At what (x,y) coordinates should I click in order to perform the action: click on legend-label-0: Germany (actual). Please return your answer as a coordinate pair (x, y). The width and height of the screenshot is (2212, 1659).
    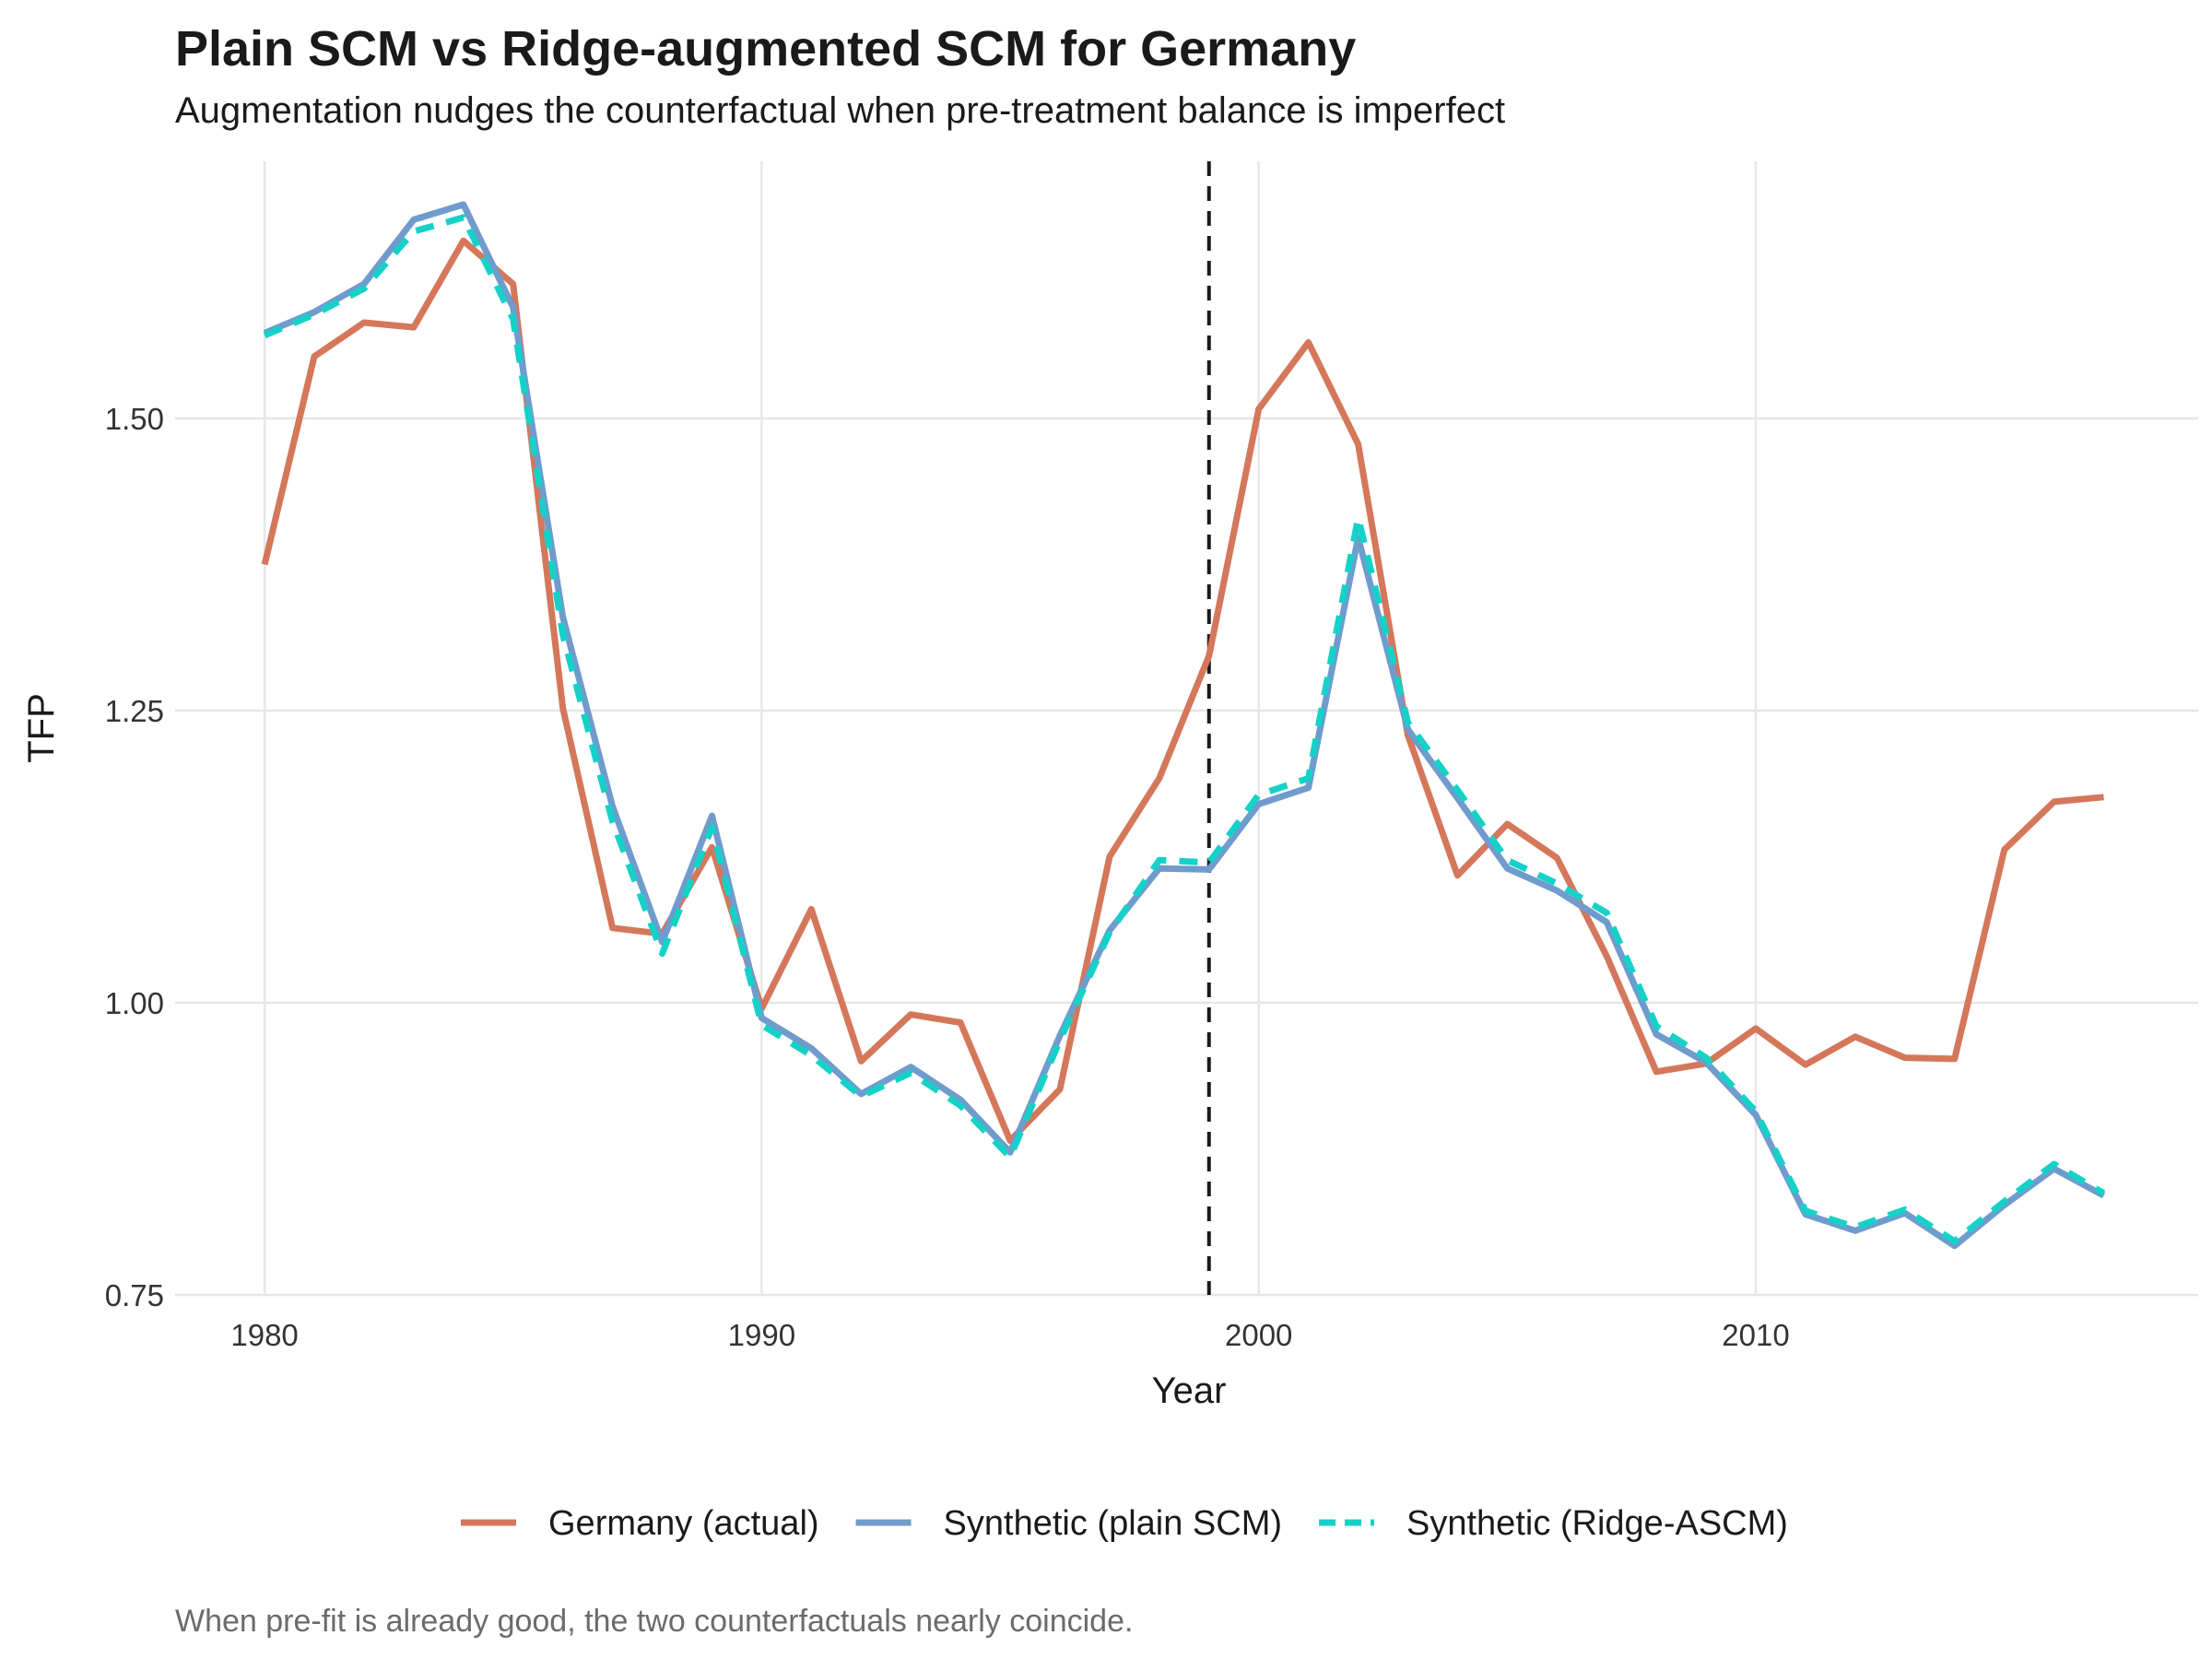
    Looking at the image, I should click on (683, 1523).